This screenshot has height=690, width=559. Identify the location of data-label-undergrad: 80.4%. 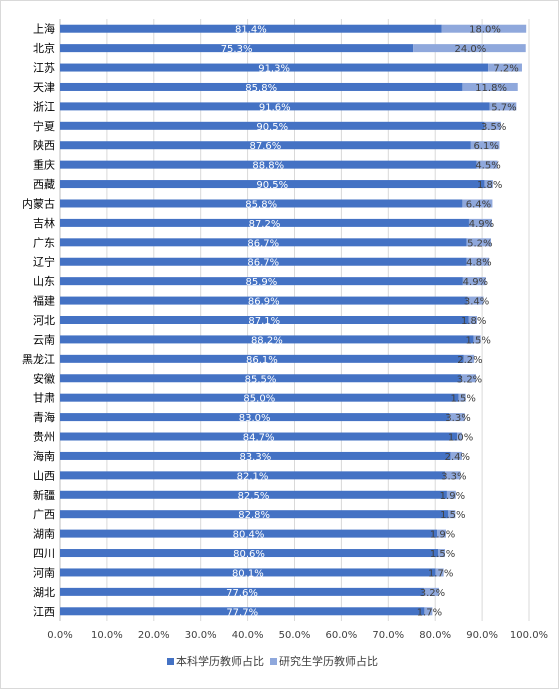
(249, 535).